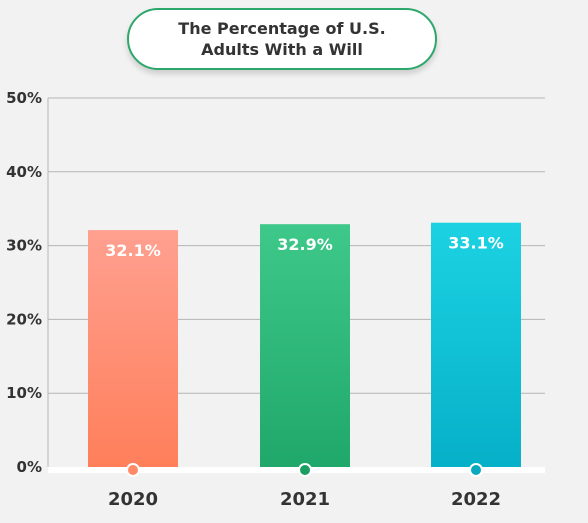 The width and height of the screenshot is (588, 523). Describe the element at coordinates (282, 49) in the screenshot. I see `chart-title-line-2: Adults With a Will` at that location.